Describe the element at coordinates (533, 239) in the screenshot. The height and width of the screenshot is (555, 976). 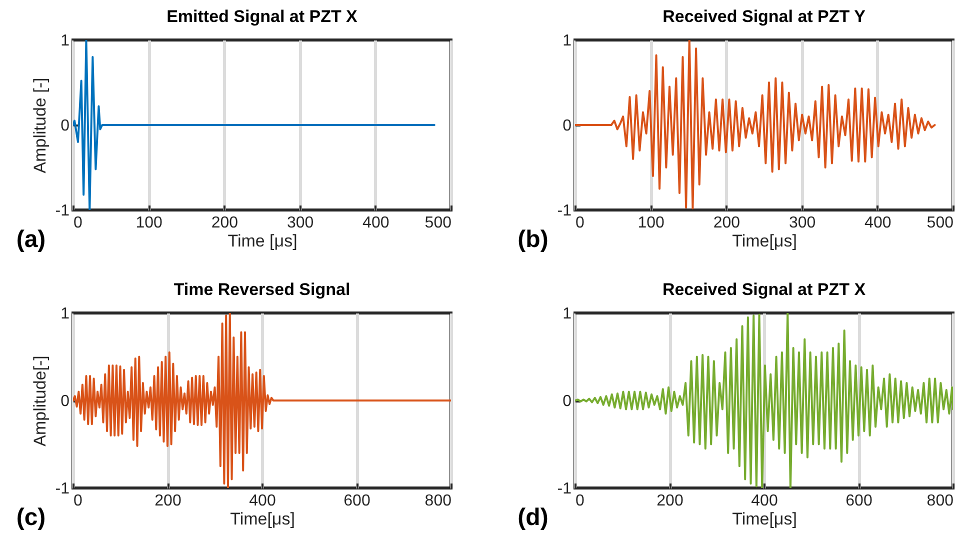
I see `text: (b)` at that location.